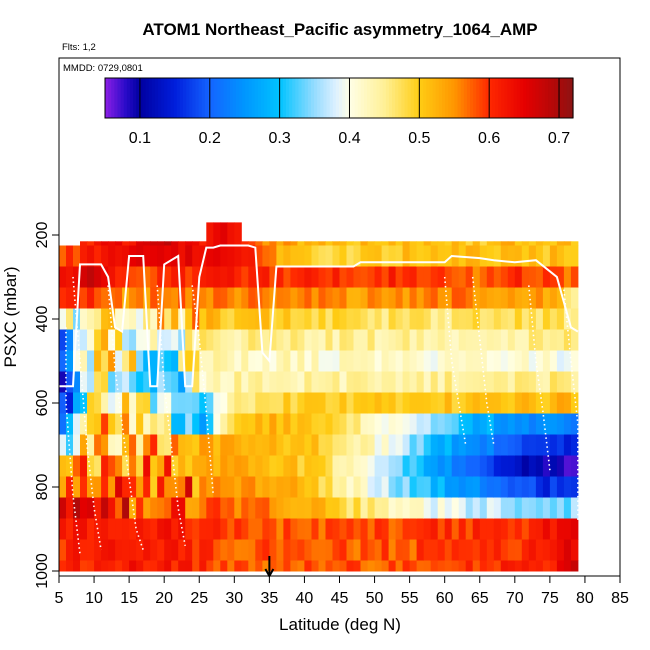  I want to click on colorbar-tick-label: 0.1, so click(140, 138).